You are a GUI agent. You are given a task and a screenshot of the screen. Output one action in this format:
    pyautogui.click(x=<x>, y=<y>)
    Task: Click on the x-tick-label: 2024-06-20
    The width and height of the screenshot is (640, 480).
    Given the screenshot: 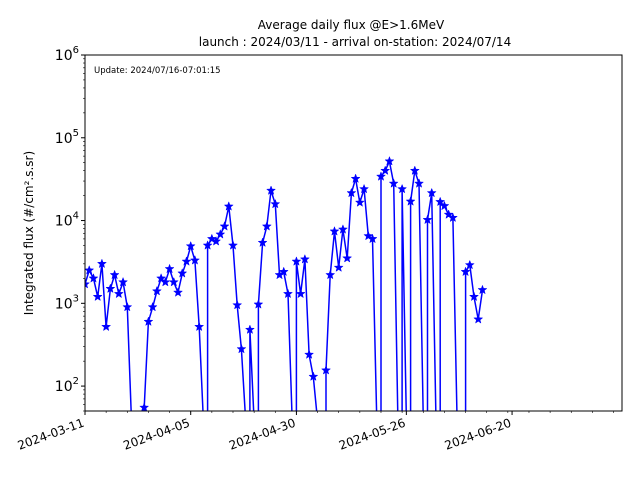 What is the action you would take?
    pyautogui.click(x=478, y=434)
    